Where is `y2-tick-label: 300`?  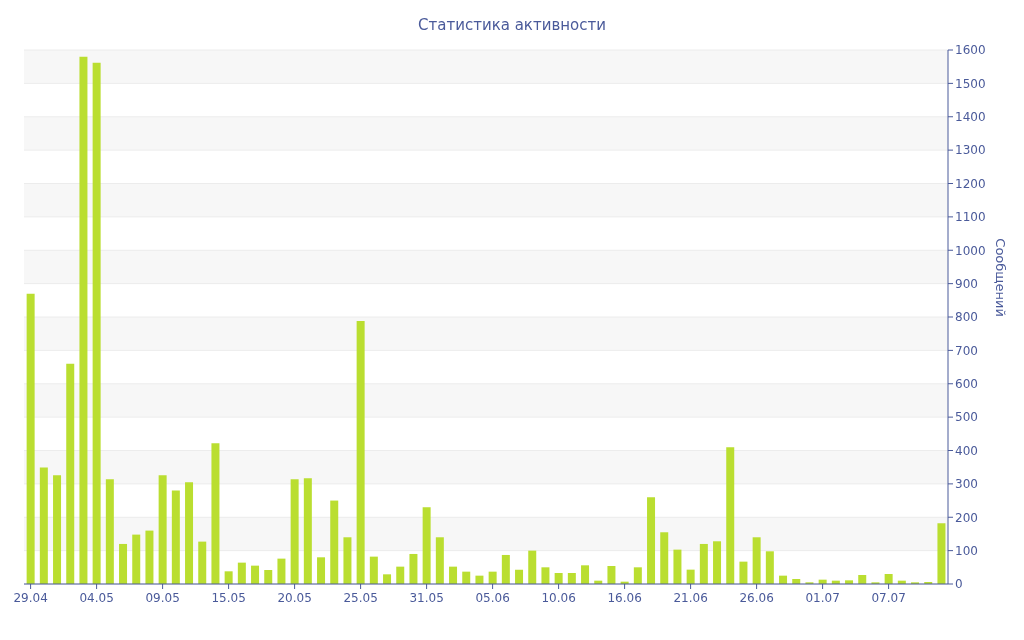
y2-tick-label: 300 is located at coordinates (966, 484).